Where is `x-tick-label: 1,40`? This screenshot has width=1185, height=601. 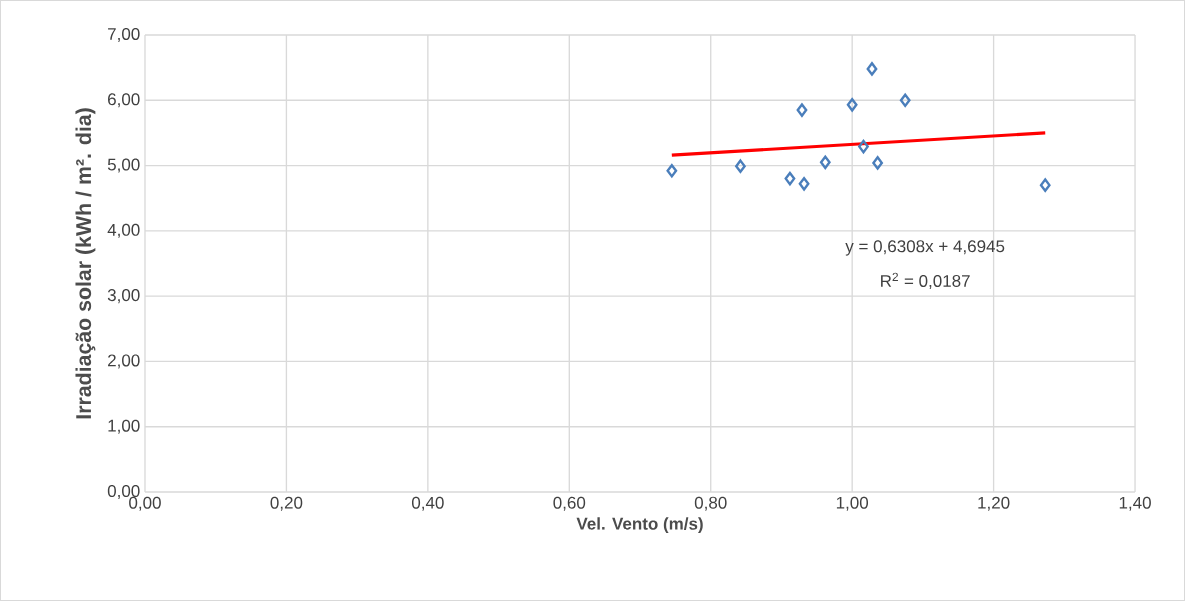
x-tick-label: 1,40 is located at coordinates (1135, 503).